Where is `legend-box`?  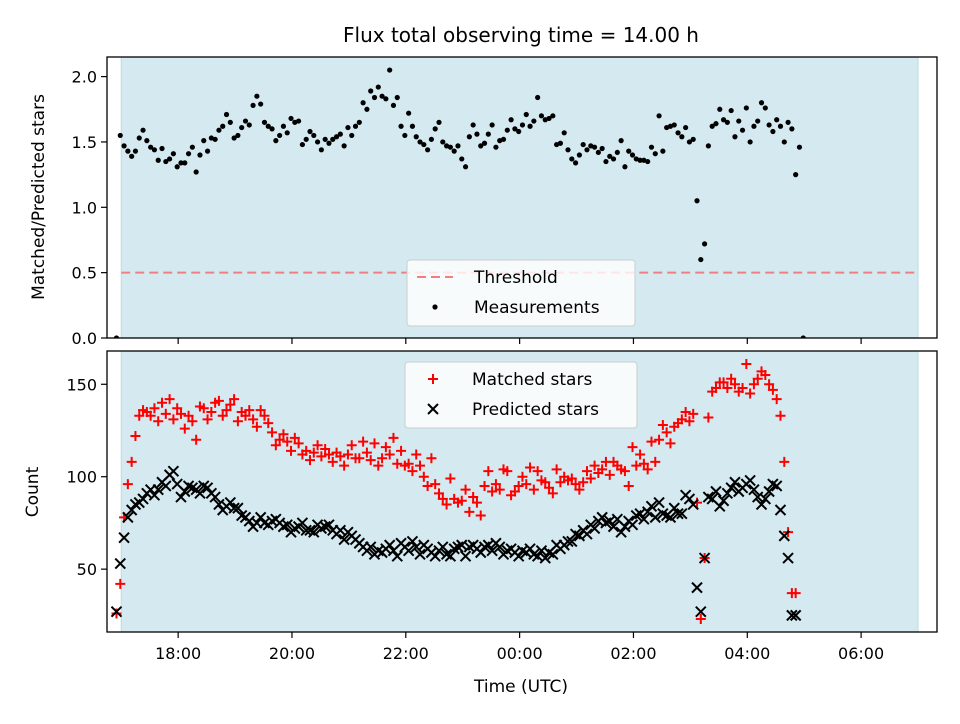 legend-box is located at coordinates (521, 395).